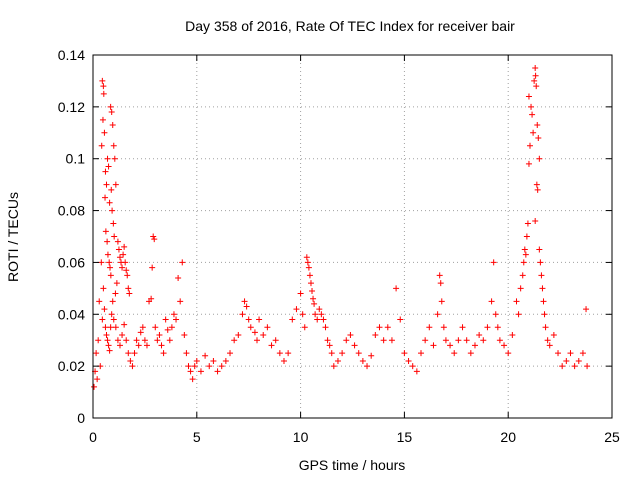 This screenshot has height=480, width=640. I want to click on y-axis-label: ROTI / TECUs, so click(13, 237).